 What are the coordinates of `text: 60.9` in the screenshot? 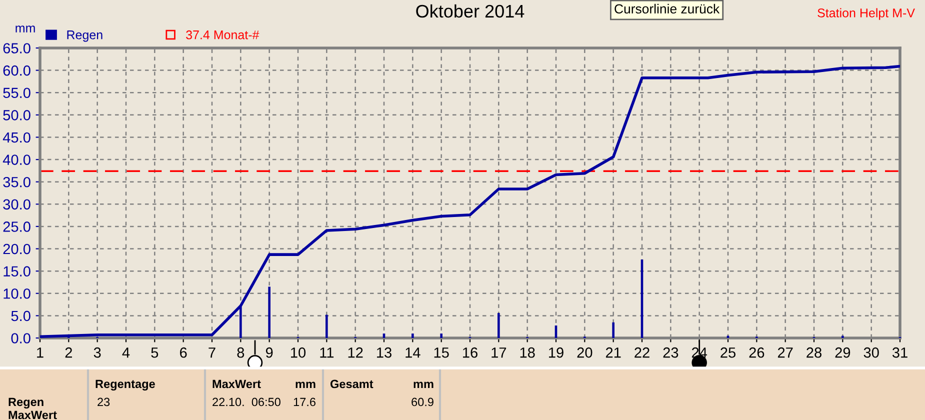 It's located at (423, 402).